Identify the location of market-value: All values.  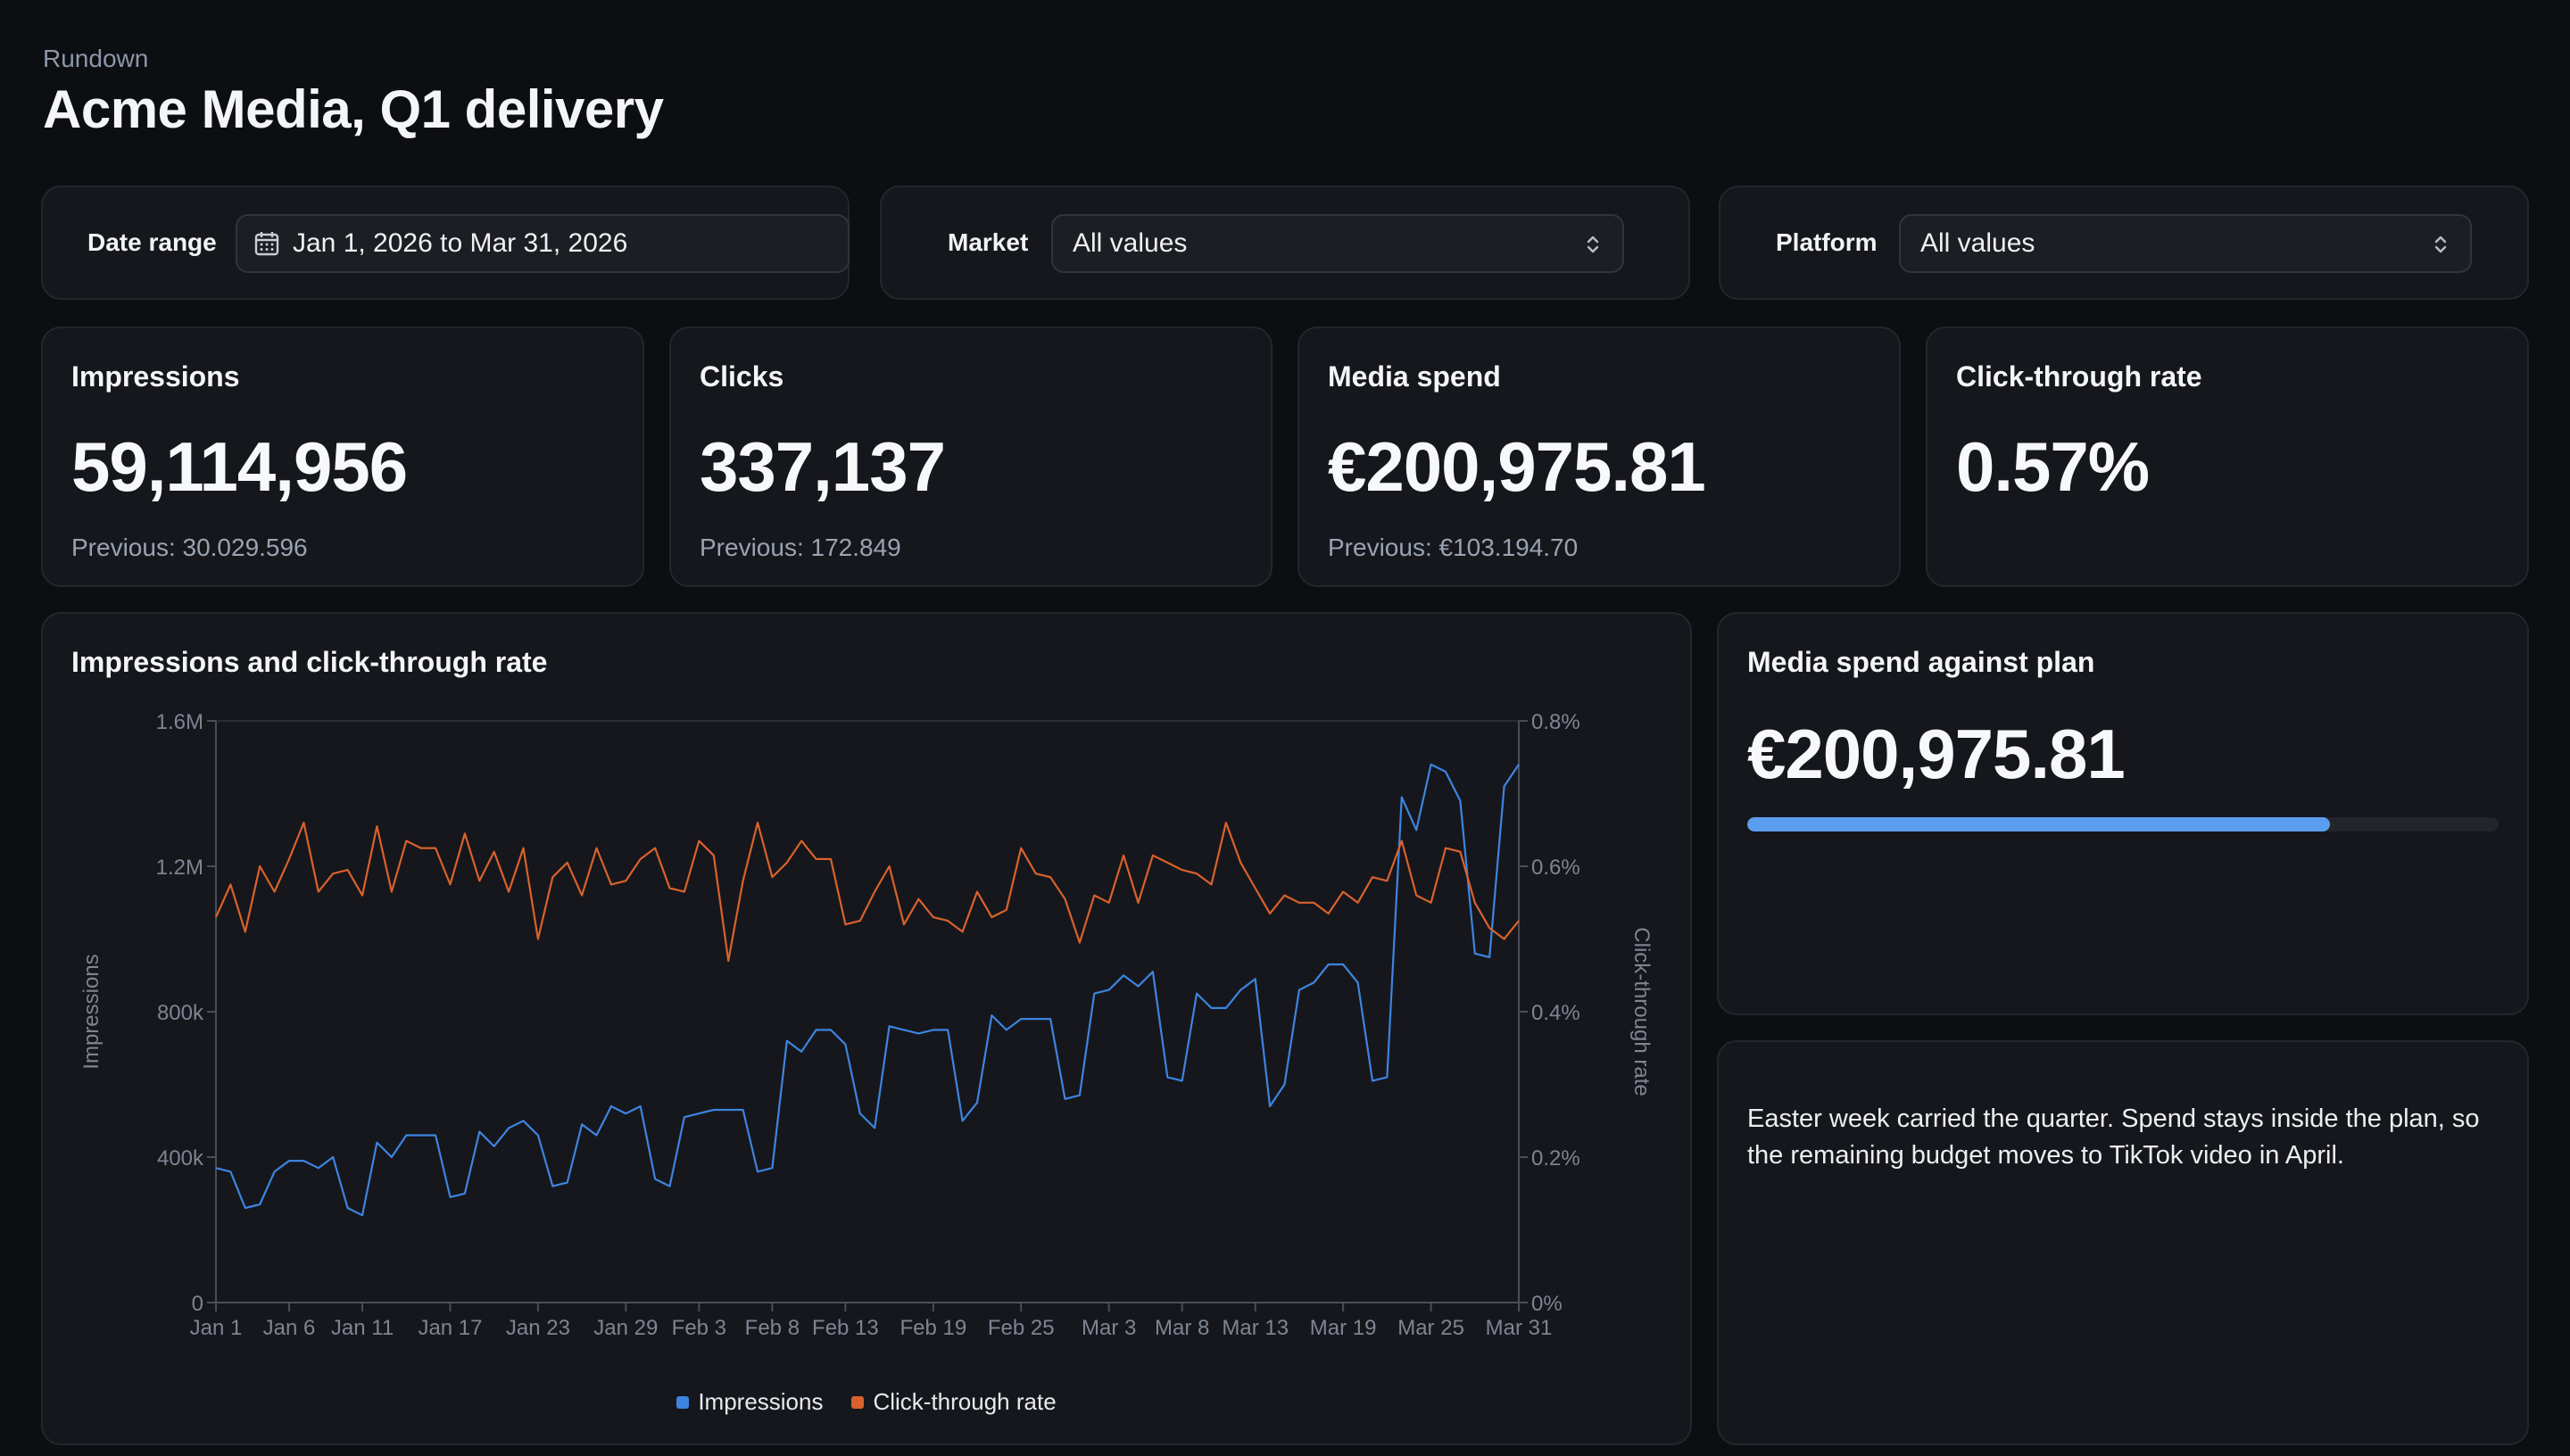
(1131, 243).